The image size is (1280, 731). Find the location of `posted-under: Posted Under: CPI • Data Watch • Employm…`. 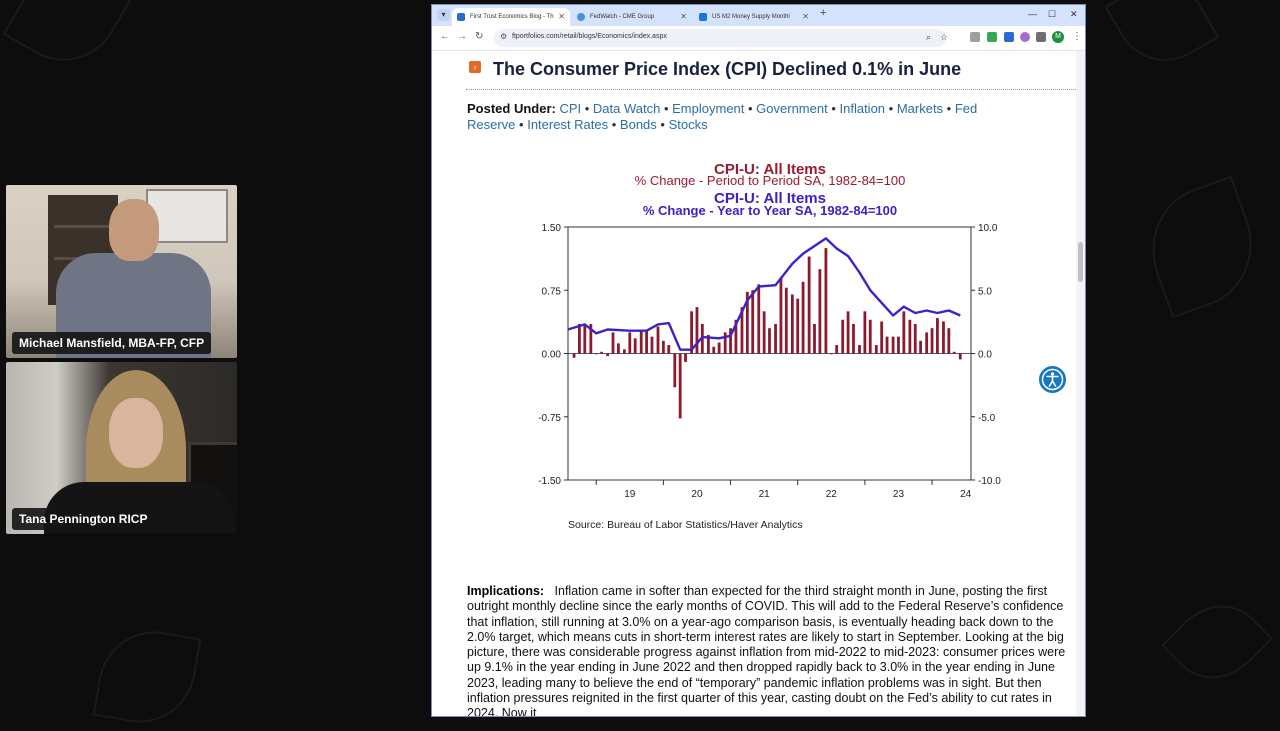

posted-under: Posted Under: CPI • Data Watch • Employm… is located at coordinates (747, 116).